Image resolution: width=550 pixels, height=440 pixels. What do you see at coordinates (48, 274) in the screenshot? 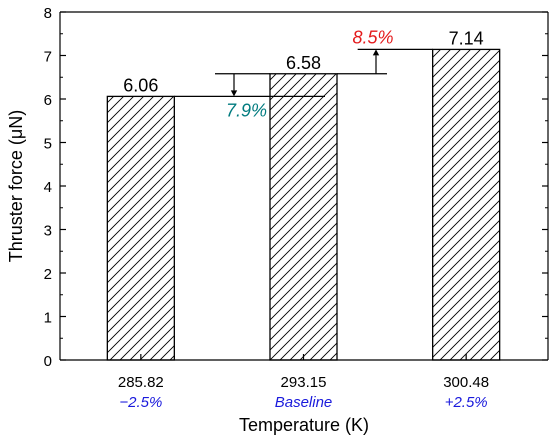
I see `y-tick-label: 2` at bounding box center [48, 274].